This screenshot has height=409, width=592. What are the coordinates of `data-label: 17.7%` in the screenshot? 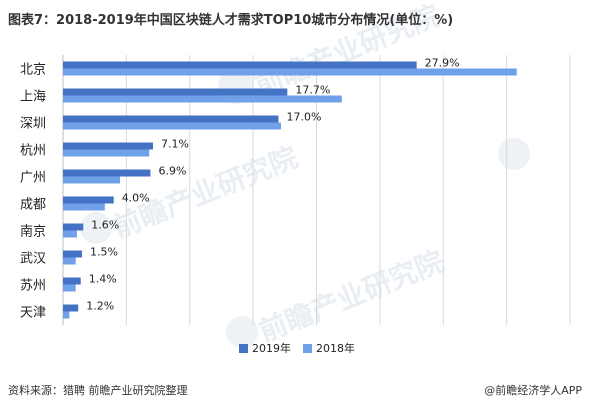 It's located at (312, 90).